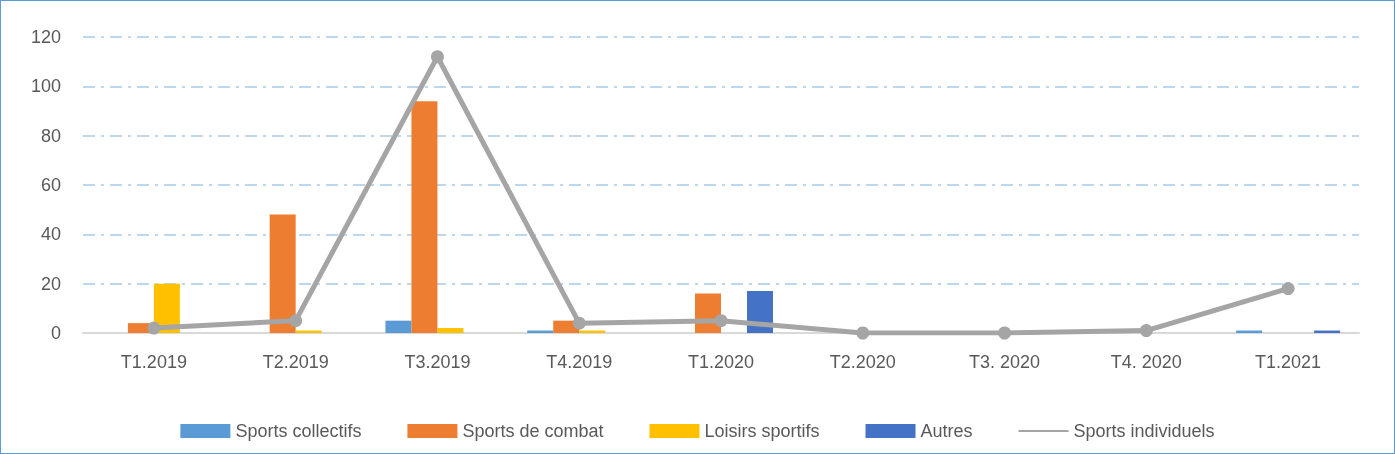  I want to click on x-tick-label: T1.2019, so click(153, 362).